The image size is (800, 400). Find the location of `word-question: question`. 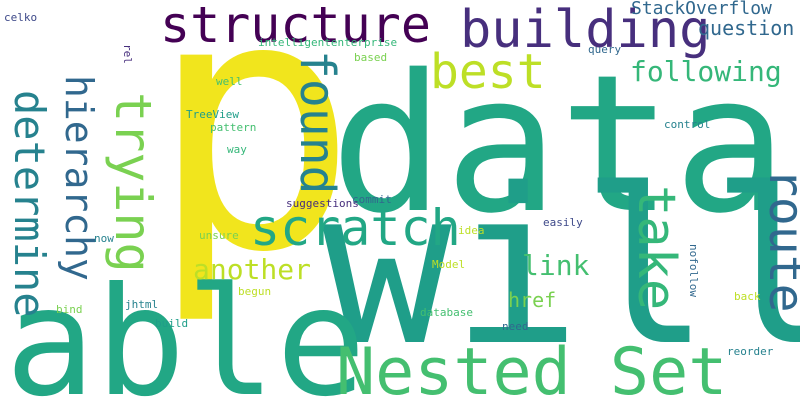

word-question: question is located at coordinates (746, 28).